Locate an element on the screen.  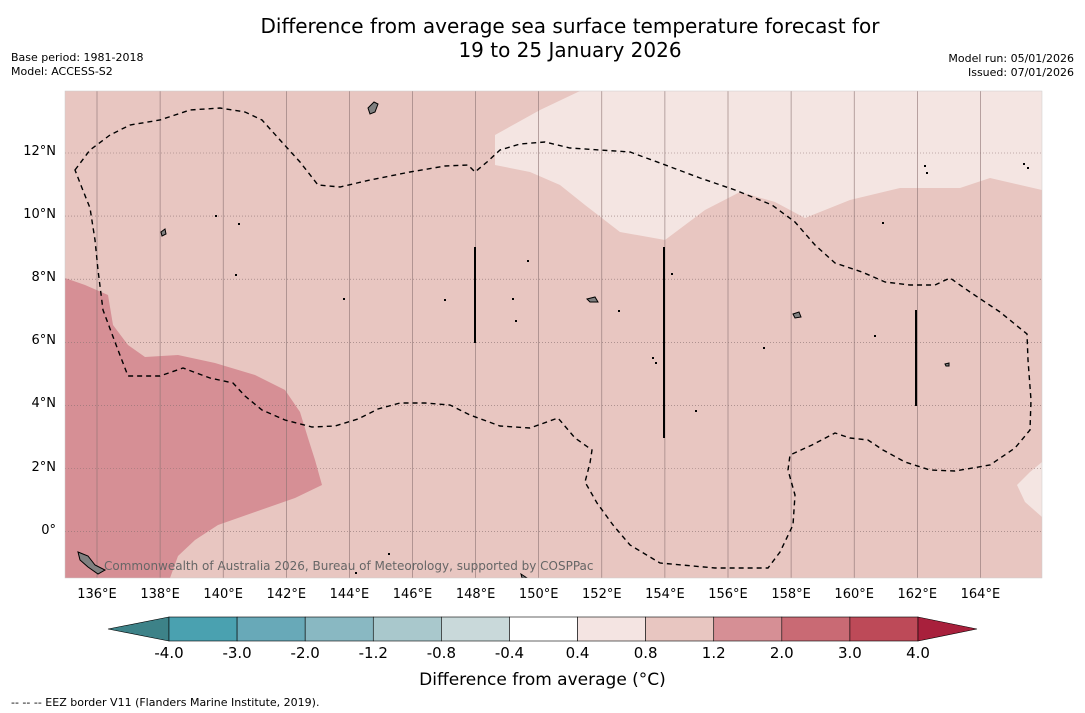
colorbar-tick-label: -3.0 is located at coordinates (237, 653).